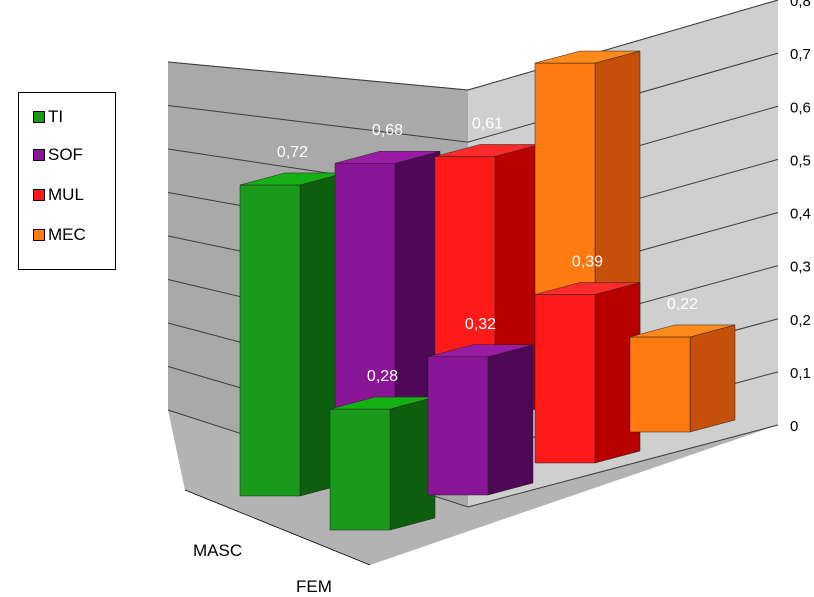 Image resolution: width=814 pixels, height=597 pixels. What do you see at coordinates (587, 57) in the screenshot?
I see `bar-mec-masc-top` at bounding box center [587, 57].